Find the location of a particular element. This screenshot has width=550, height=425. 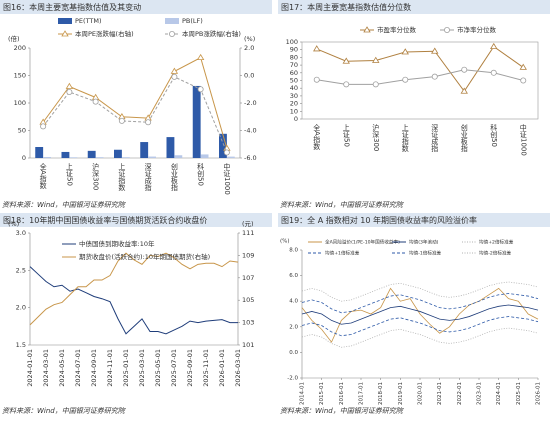

legend-label: 市盈率分位数 is located at coordinates (397, 29).